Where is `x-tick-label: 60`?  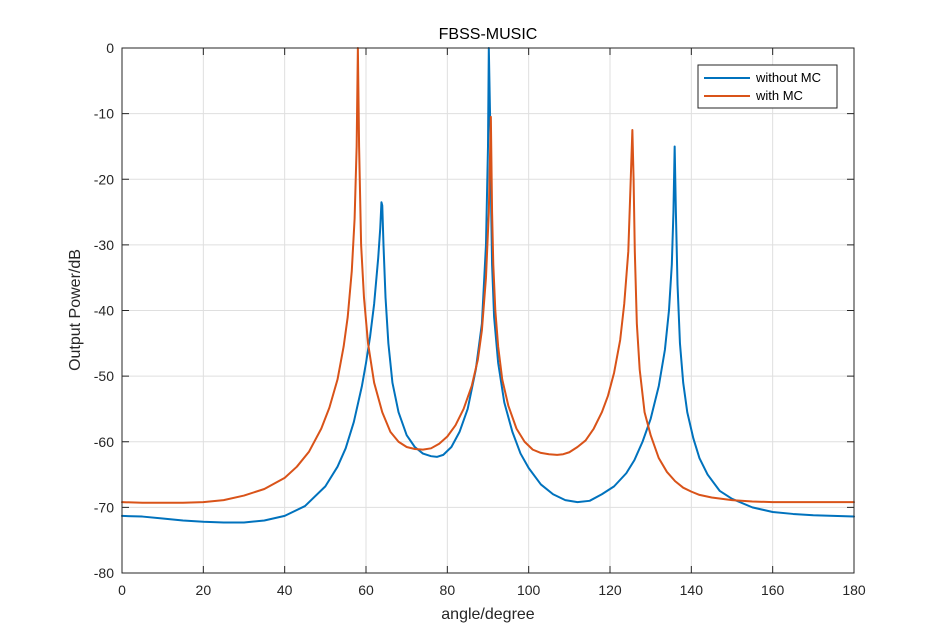
x-tick-label: 60 is located at coordinates (366, 590).